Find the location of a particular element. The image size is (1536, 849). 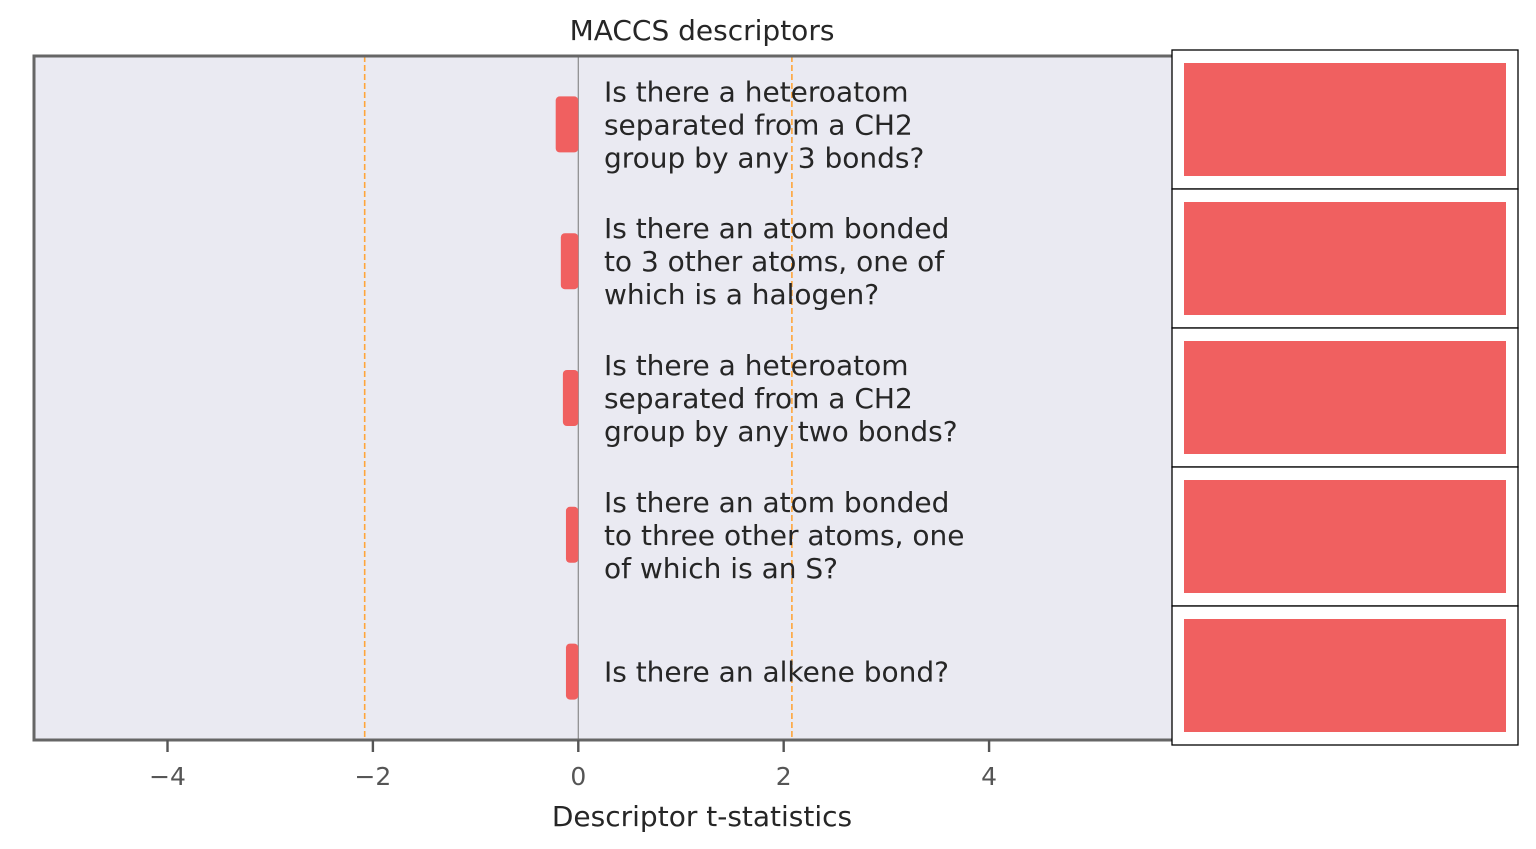

descriptor-label-line: of which is an S? is located at coordinates (721, 568).